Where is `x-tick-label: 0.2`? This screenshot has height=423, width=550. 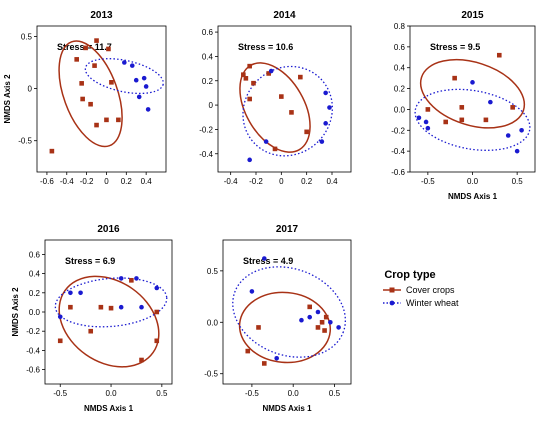
x-tick-label: 0.2 is located at coordinates (127, 181).